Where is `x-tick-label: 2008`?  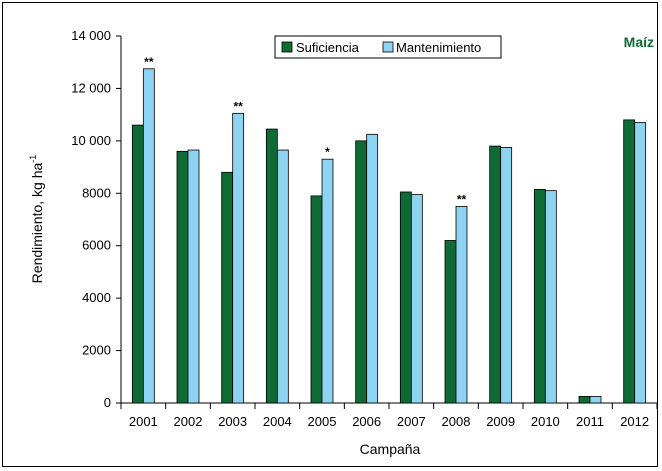
x-tick-label: 2008 is located at coordinates (456, 421).